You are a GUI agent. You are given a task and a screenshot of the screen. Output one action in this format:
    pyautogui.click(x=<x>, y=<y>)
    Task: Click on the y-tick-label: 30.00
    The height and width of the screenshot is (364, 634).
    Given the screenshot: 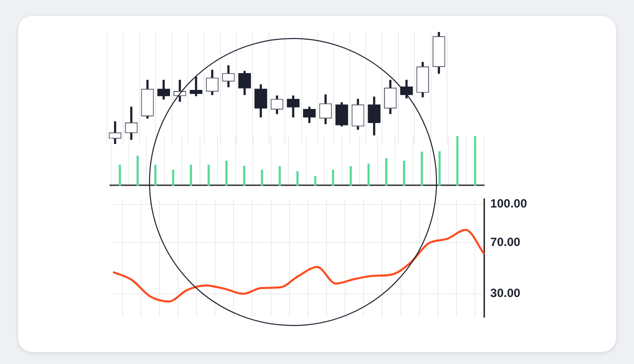 What is the action you would take?
    pyautogui.click(x=505, y=293)
    